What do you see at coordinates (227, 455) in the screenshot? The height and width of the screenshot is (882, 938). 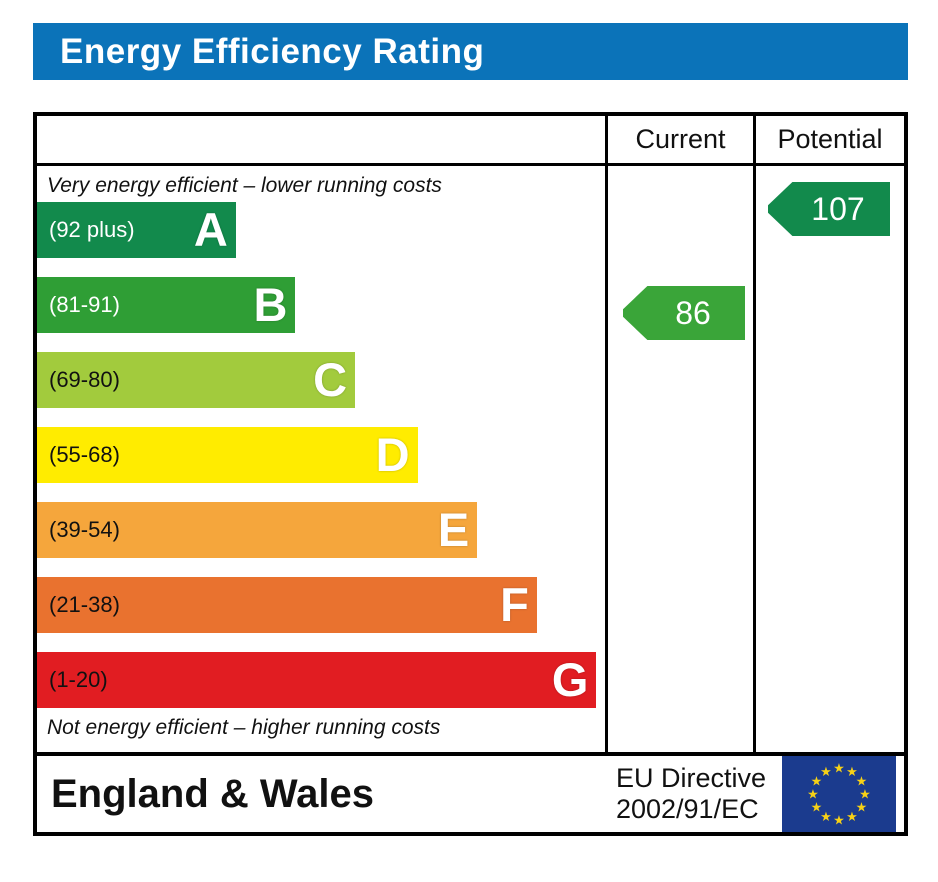 I see `band-bar-d: (55-68) D` at bounding box center [227, 455].